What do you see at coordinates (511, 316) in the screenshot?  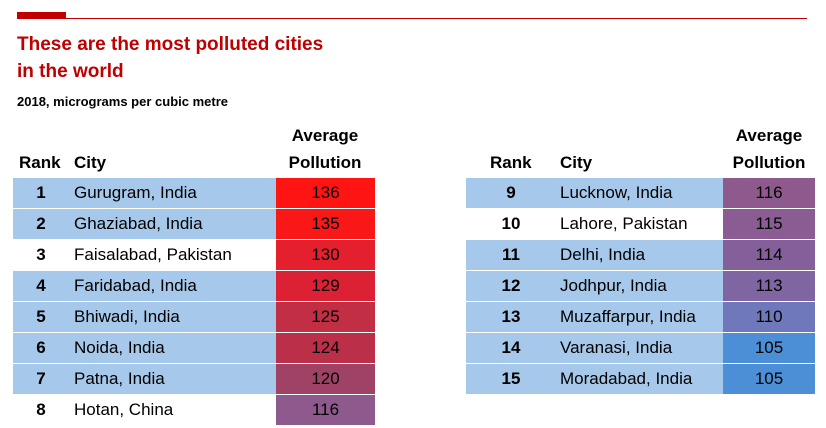 I see `rank-cell: 13` at bounding box center [511, 316].